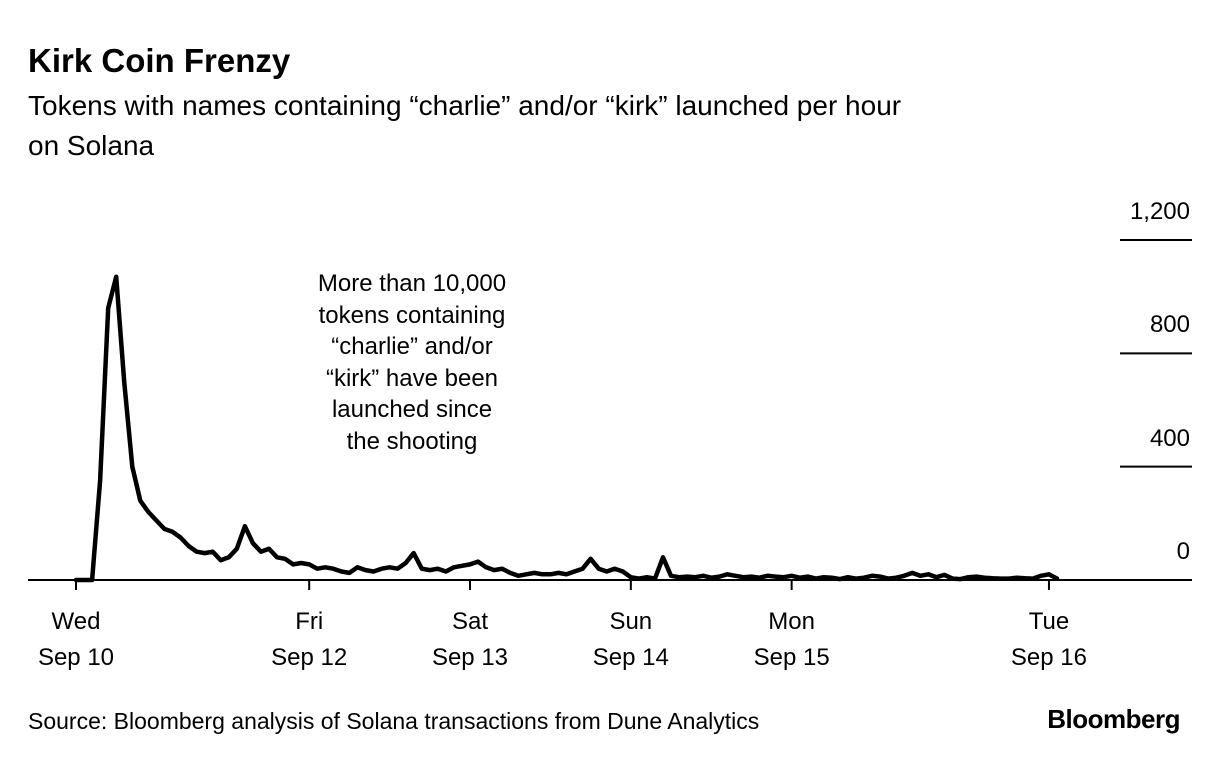 The width and height of the screenshot is (1220, 764). What do you see at coordinates (1183, 551) in the screenshot?
I see `y-tick-label: 0` at bounding box center [1183, 551].